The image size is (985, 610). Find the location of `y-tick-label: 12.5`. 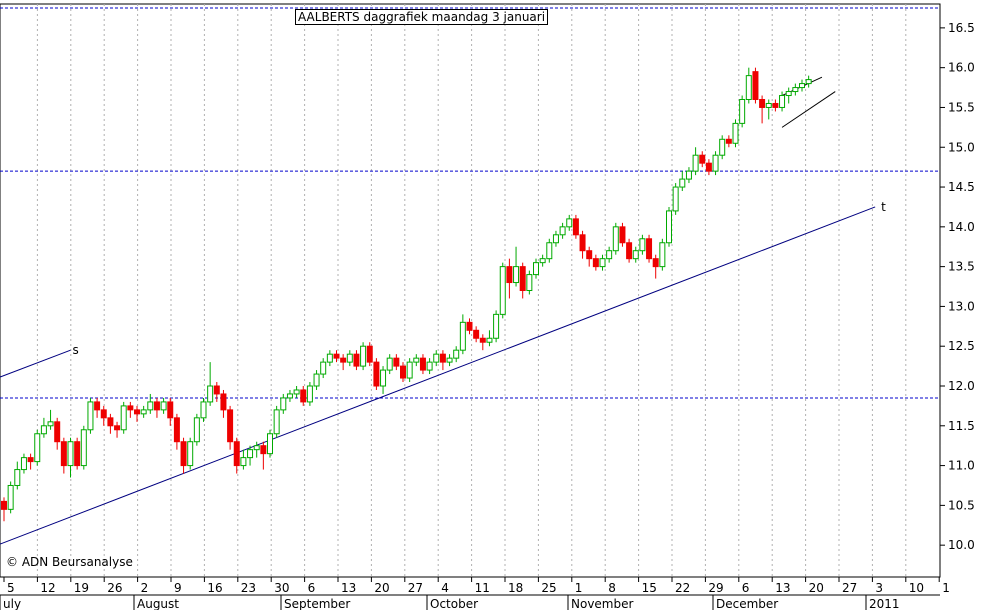

y-tick-label: 12.5 is located at coordinates (961, 346).